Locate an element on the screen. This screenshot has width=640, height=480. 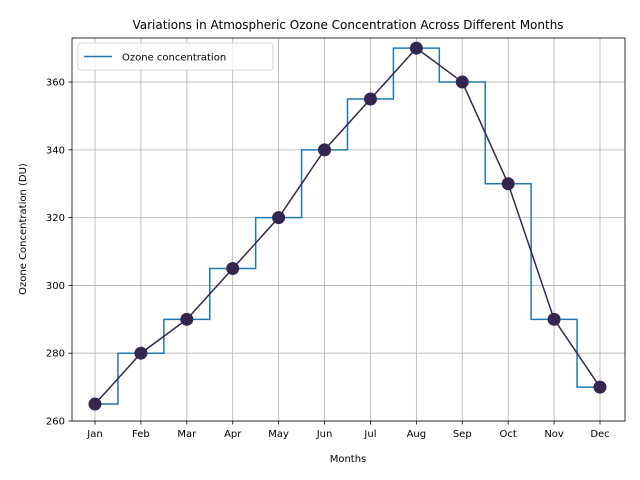
y-axis: 260 280 300 320 340 360 is located at coordinates (59, 253).